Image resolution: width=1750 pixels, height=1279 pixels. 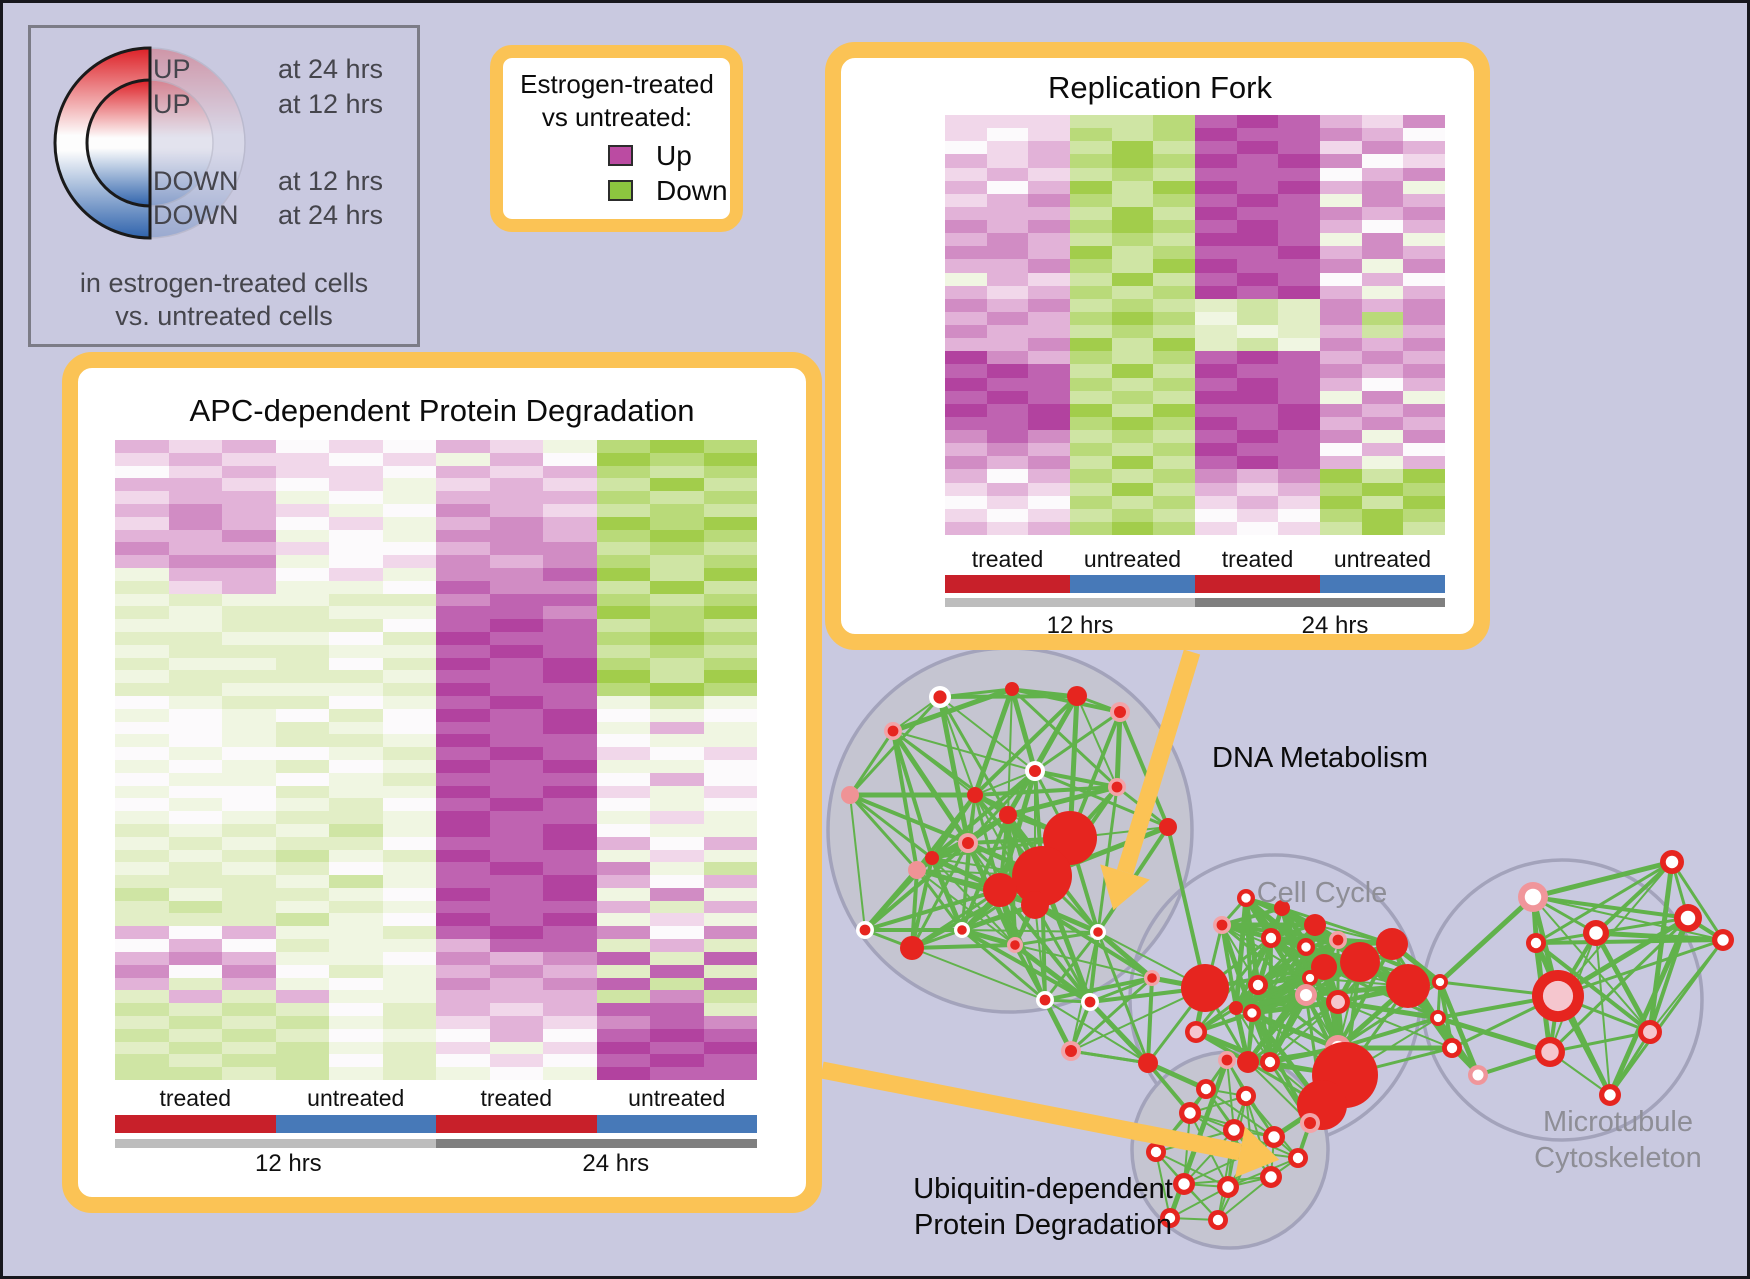 I want to click on rf-24hrs-label: 24 hrs, so click(x=1335, y=625).